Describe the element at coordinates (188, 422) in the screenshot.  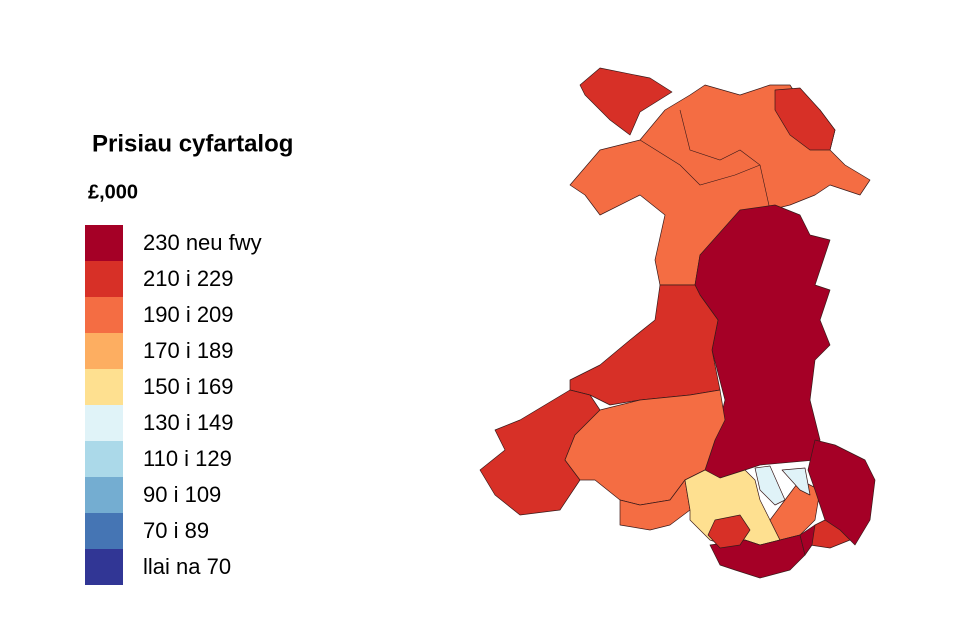
I see `legend-label: 130 i 149` at that location.